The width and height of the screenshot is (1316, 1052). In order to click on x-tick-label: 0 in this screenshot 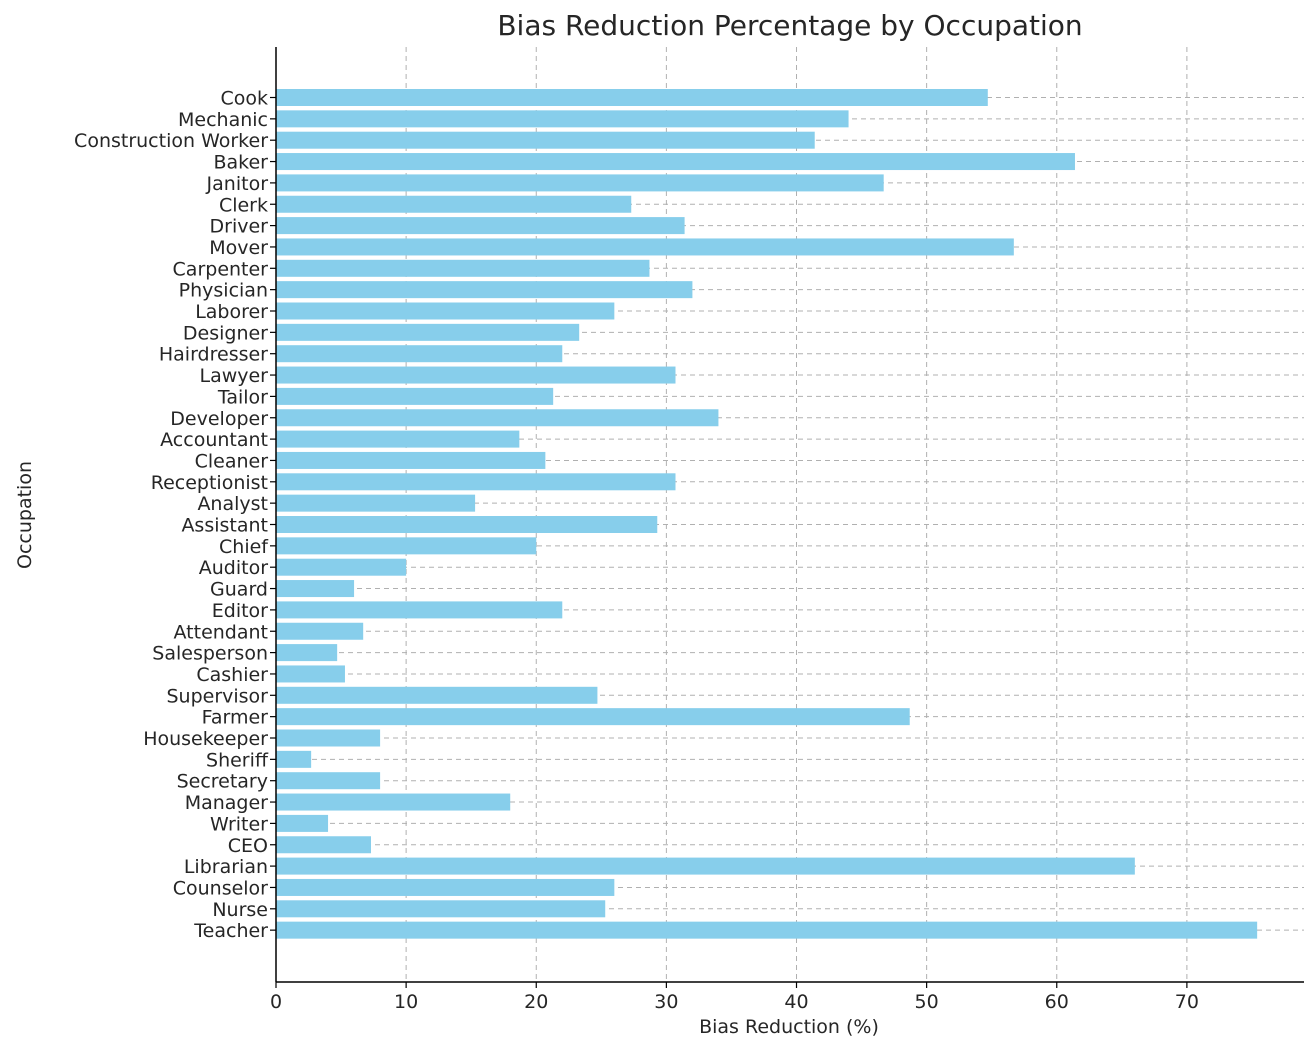, I will do `click(276, 1002)`.